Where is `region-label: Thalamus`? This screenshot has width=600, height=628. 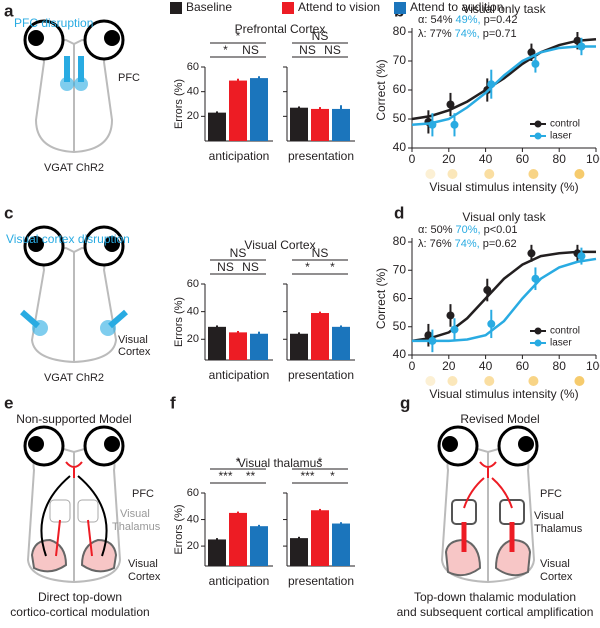 region-label: Thalamus is located at coordinates (558, 529).